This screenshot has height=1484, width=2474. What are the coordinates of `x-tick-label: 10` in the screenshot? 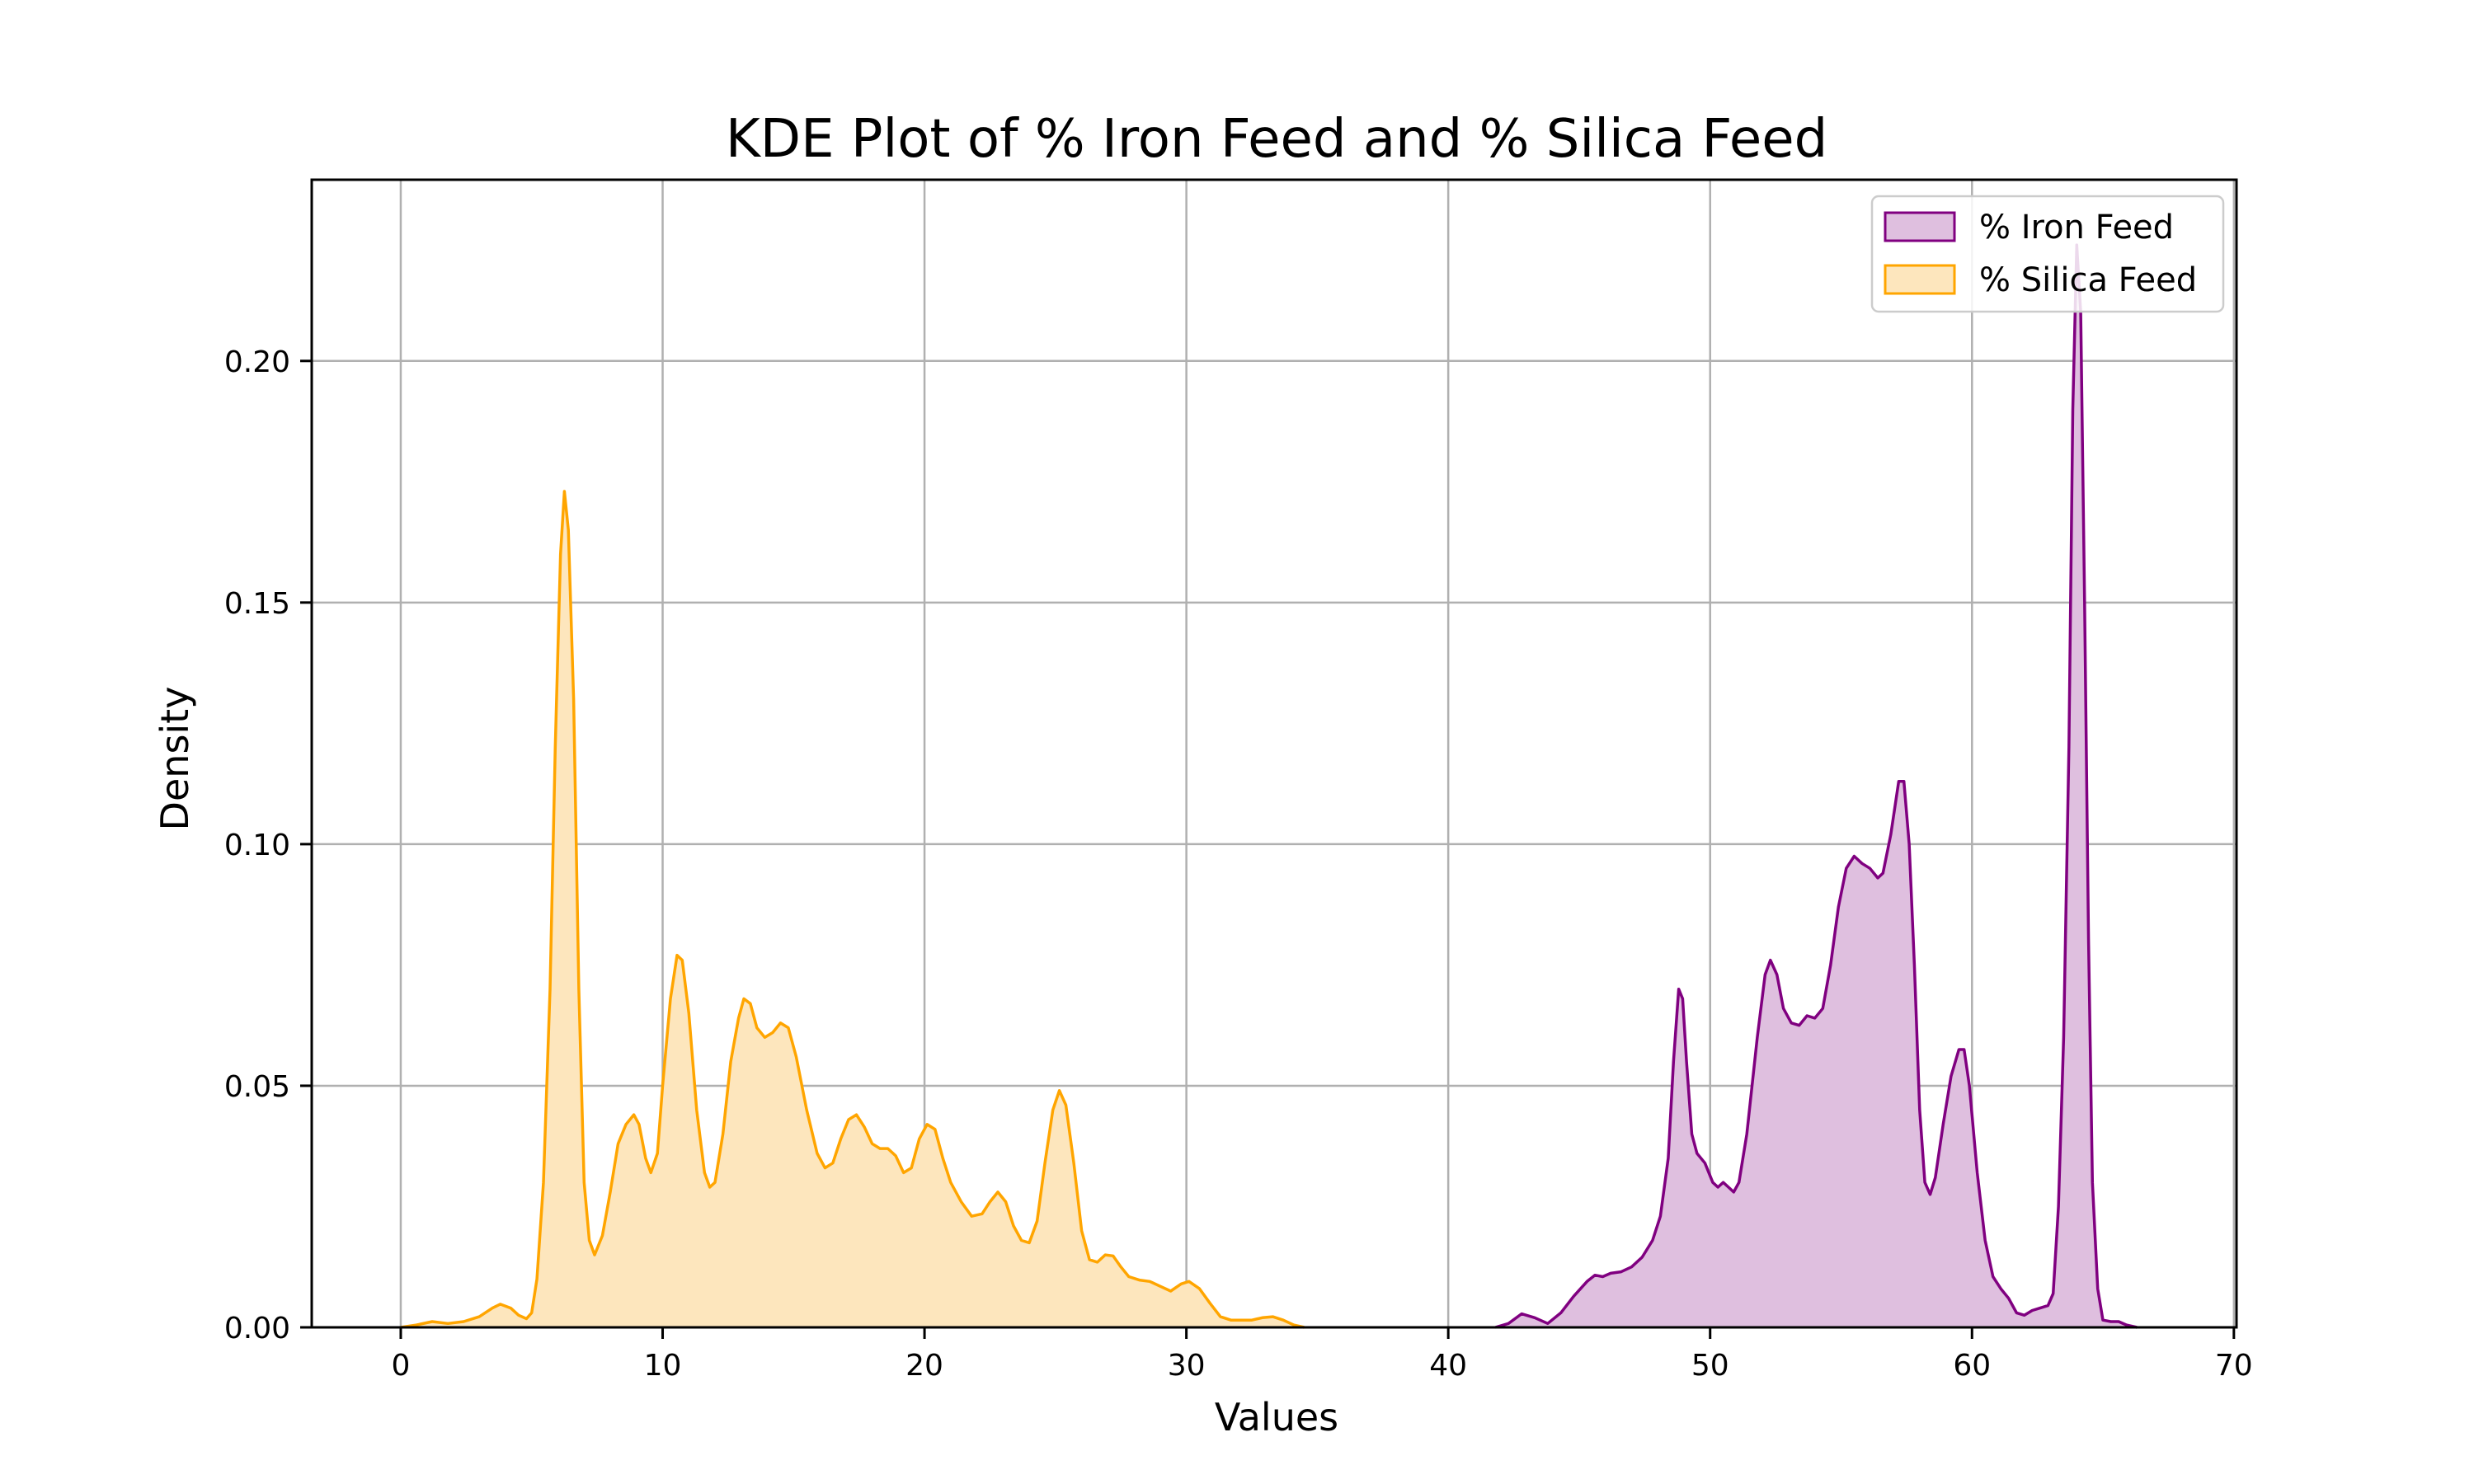 It's located at (663, 1366).